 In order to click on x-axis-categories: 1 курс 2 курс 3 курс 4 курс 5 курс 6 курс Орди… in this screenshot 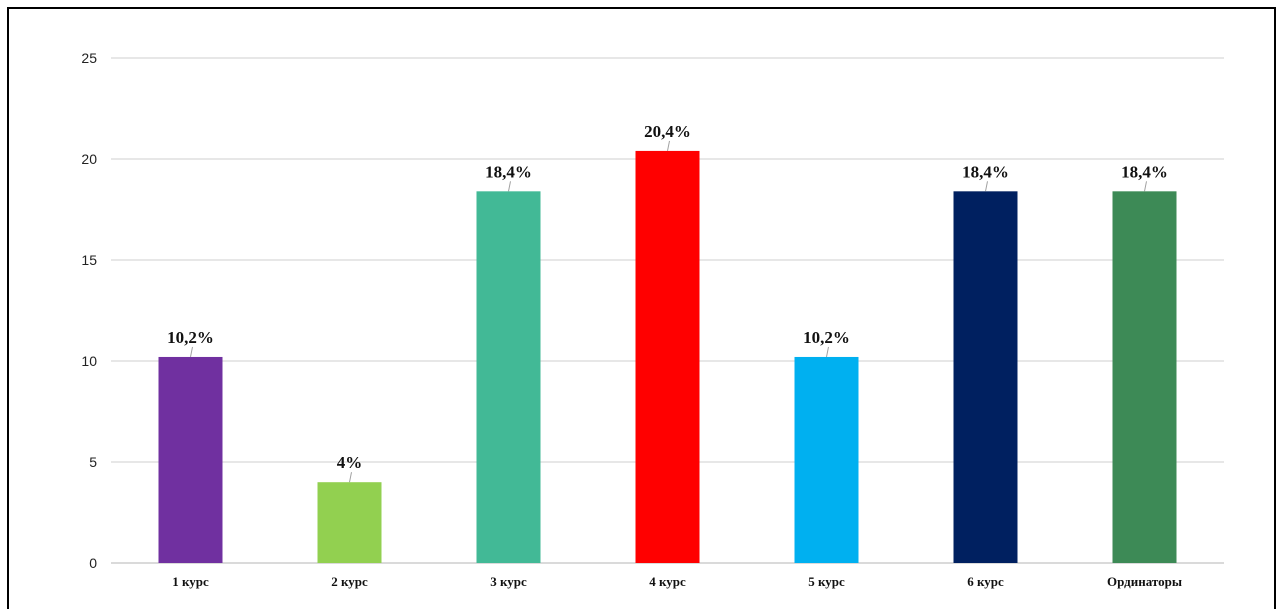, I will do `click(677, 581)`.